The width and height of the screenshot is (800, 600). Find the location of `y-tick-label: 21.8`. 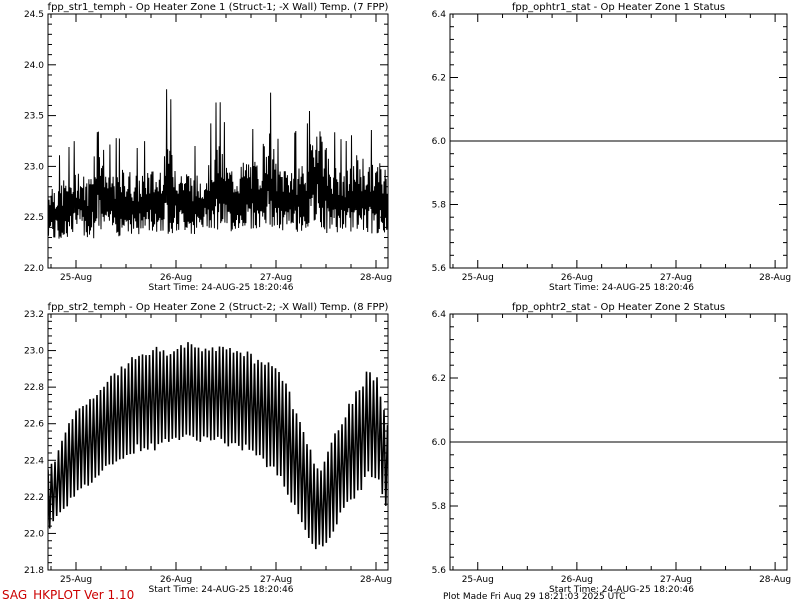

y-tick-label: 21.8 is located at coordinates (34, 571).